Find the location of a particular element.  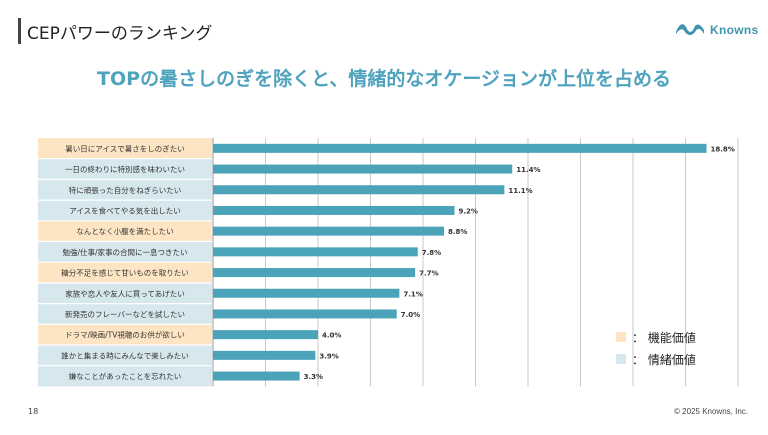

value-label: 7.8% is located at coordinates (431, 253).